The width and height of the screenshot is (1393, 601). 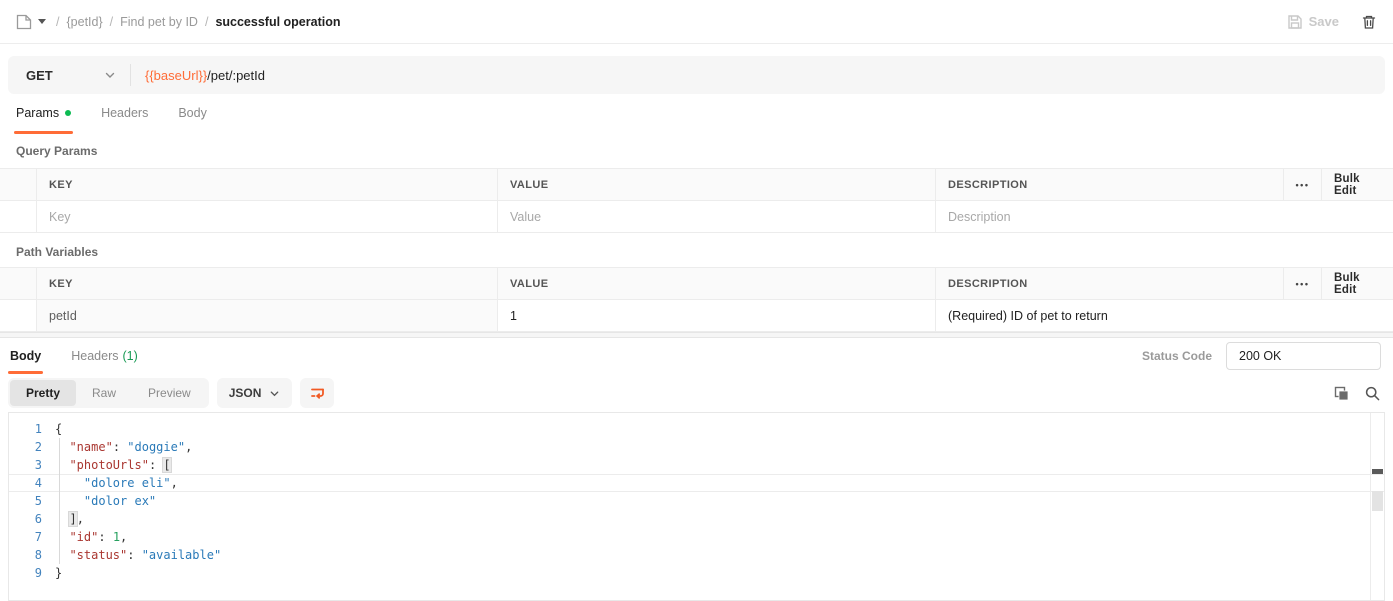 I want to click on code-line: 7 "id": 1,, so click(x=696, y=537).